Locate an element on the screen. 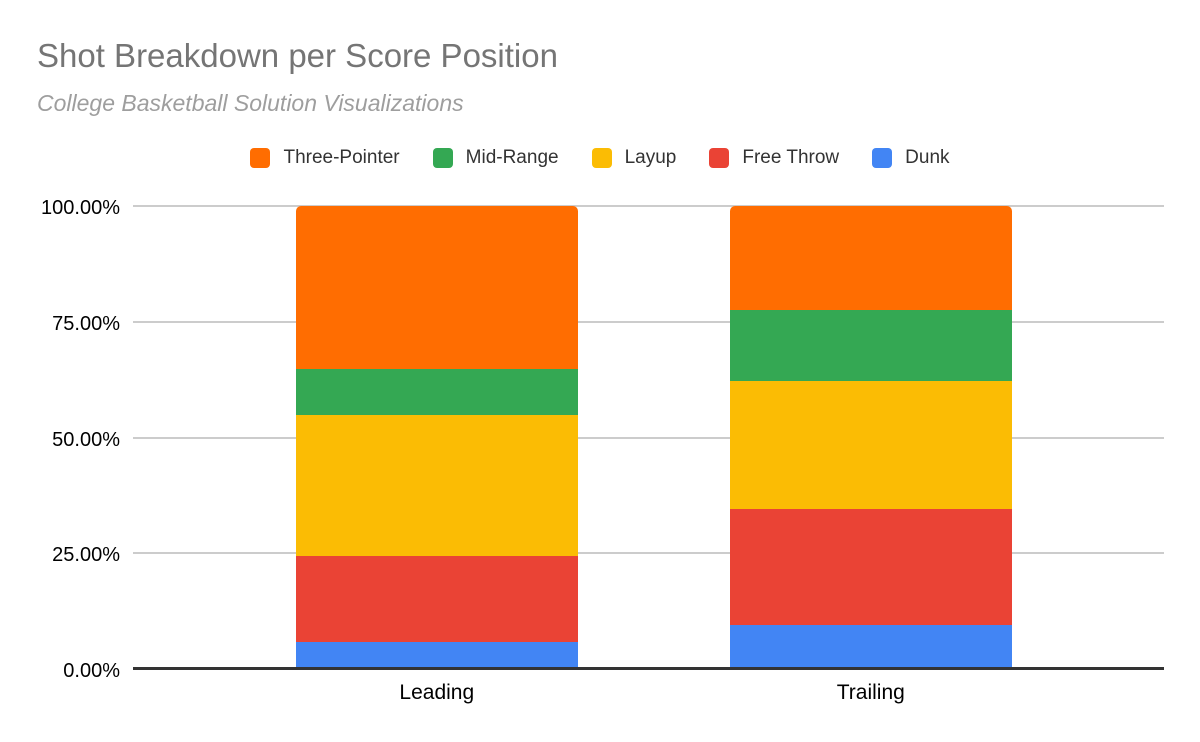  legend-item-mid-range: Mid-Range is located at coordinates (495, 158).